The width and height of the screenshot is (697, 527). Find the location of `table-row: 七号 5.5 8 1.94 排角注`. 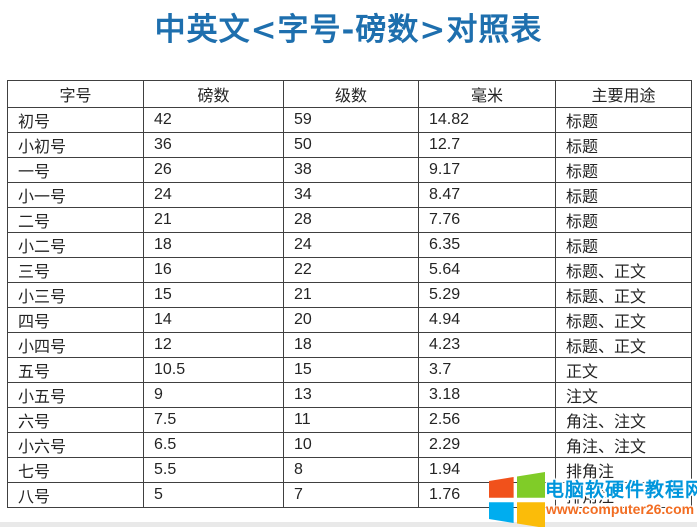

table-row: 七号 5.5 8 1.94 排角注 is located at coordinates (349, 470).